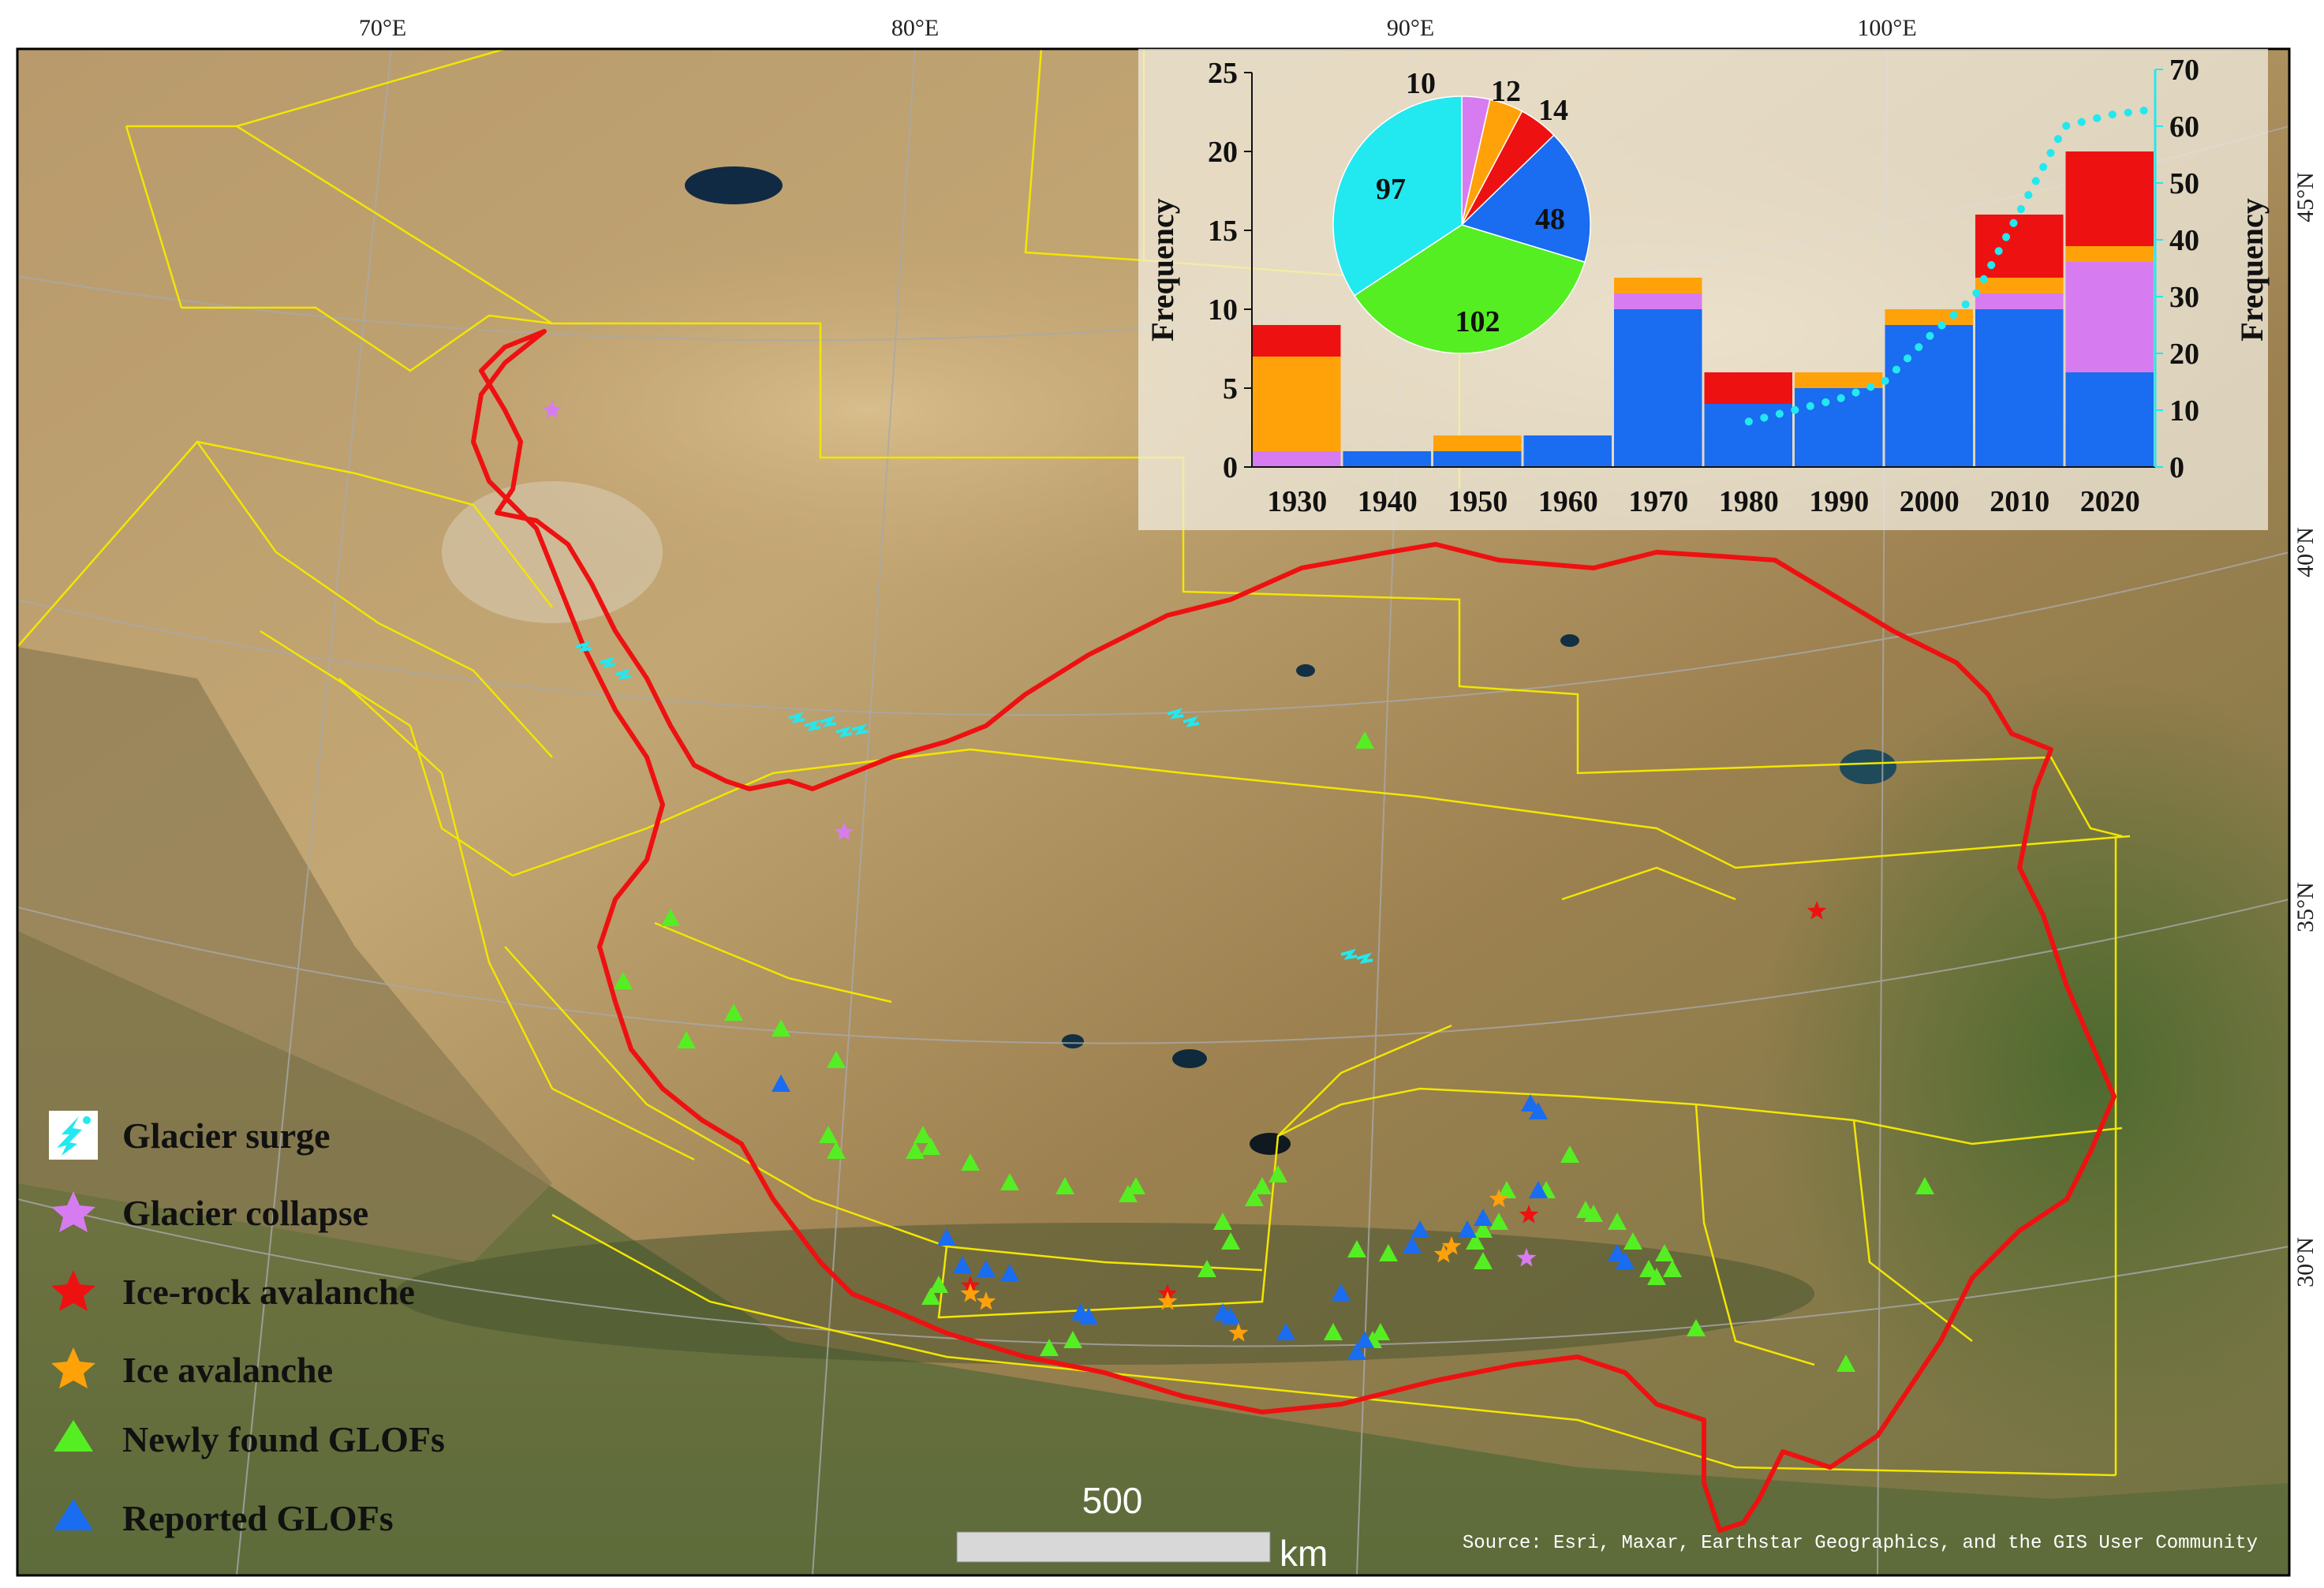  Describe the element at coordinates (1658, 301) in the screenshot. I see `bar-segment-1970-s1` at that location.